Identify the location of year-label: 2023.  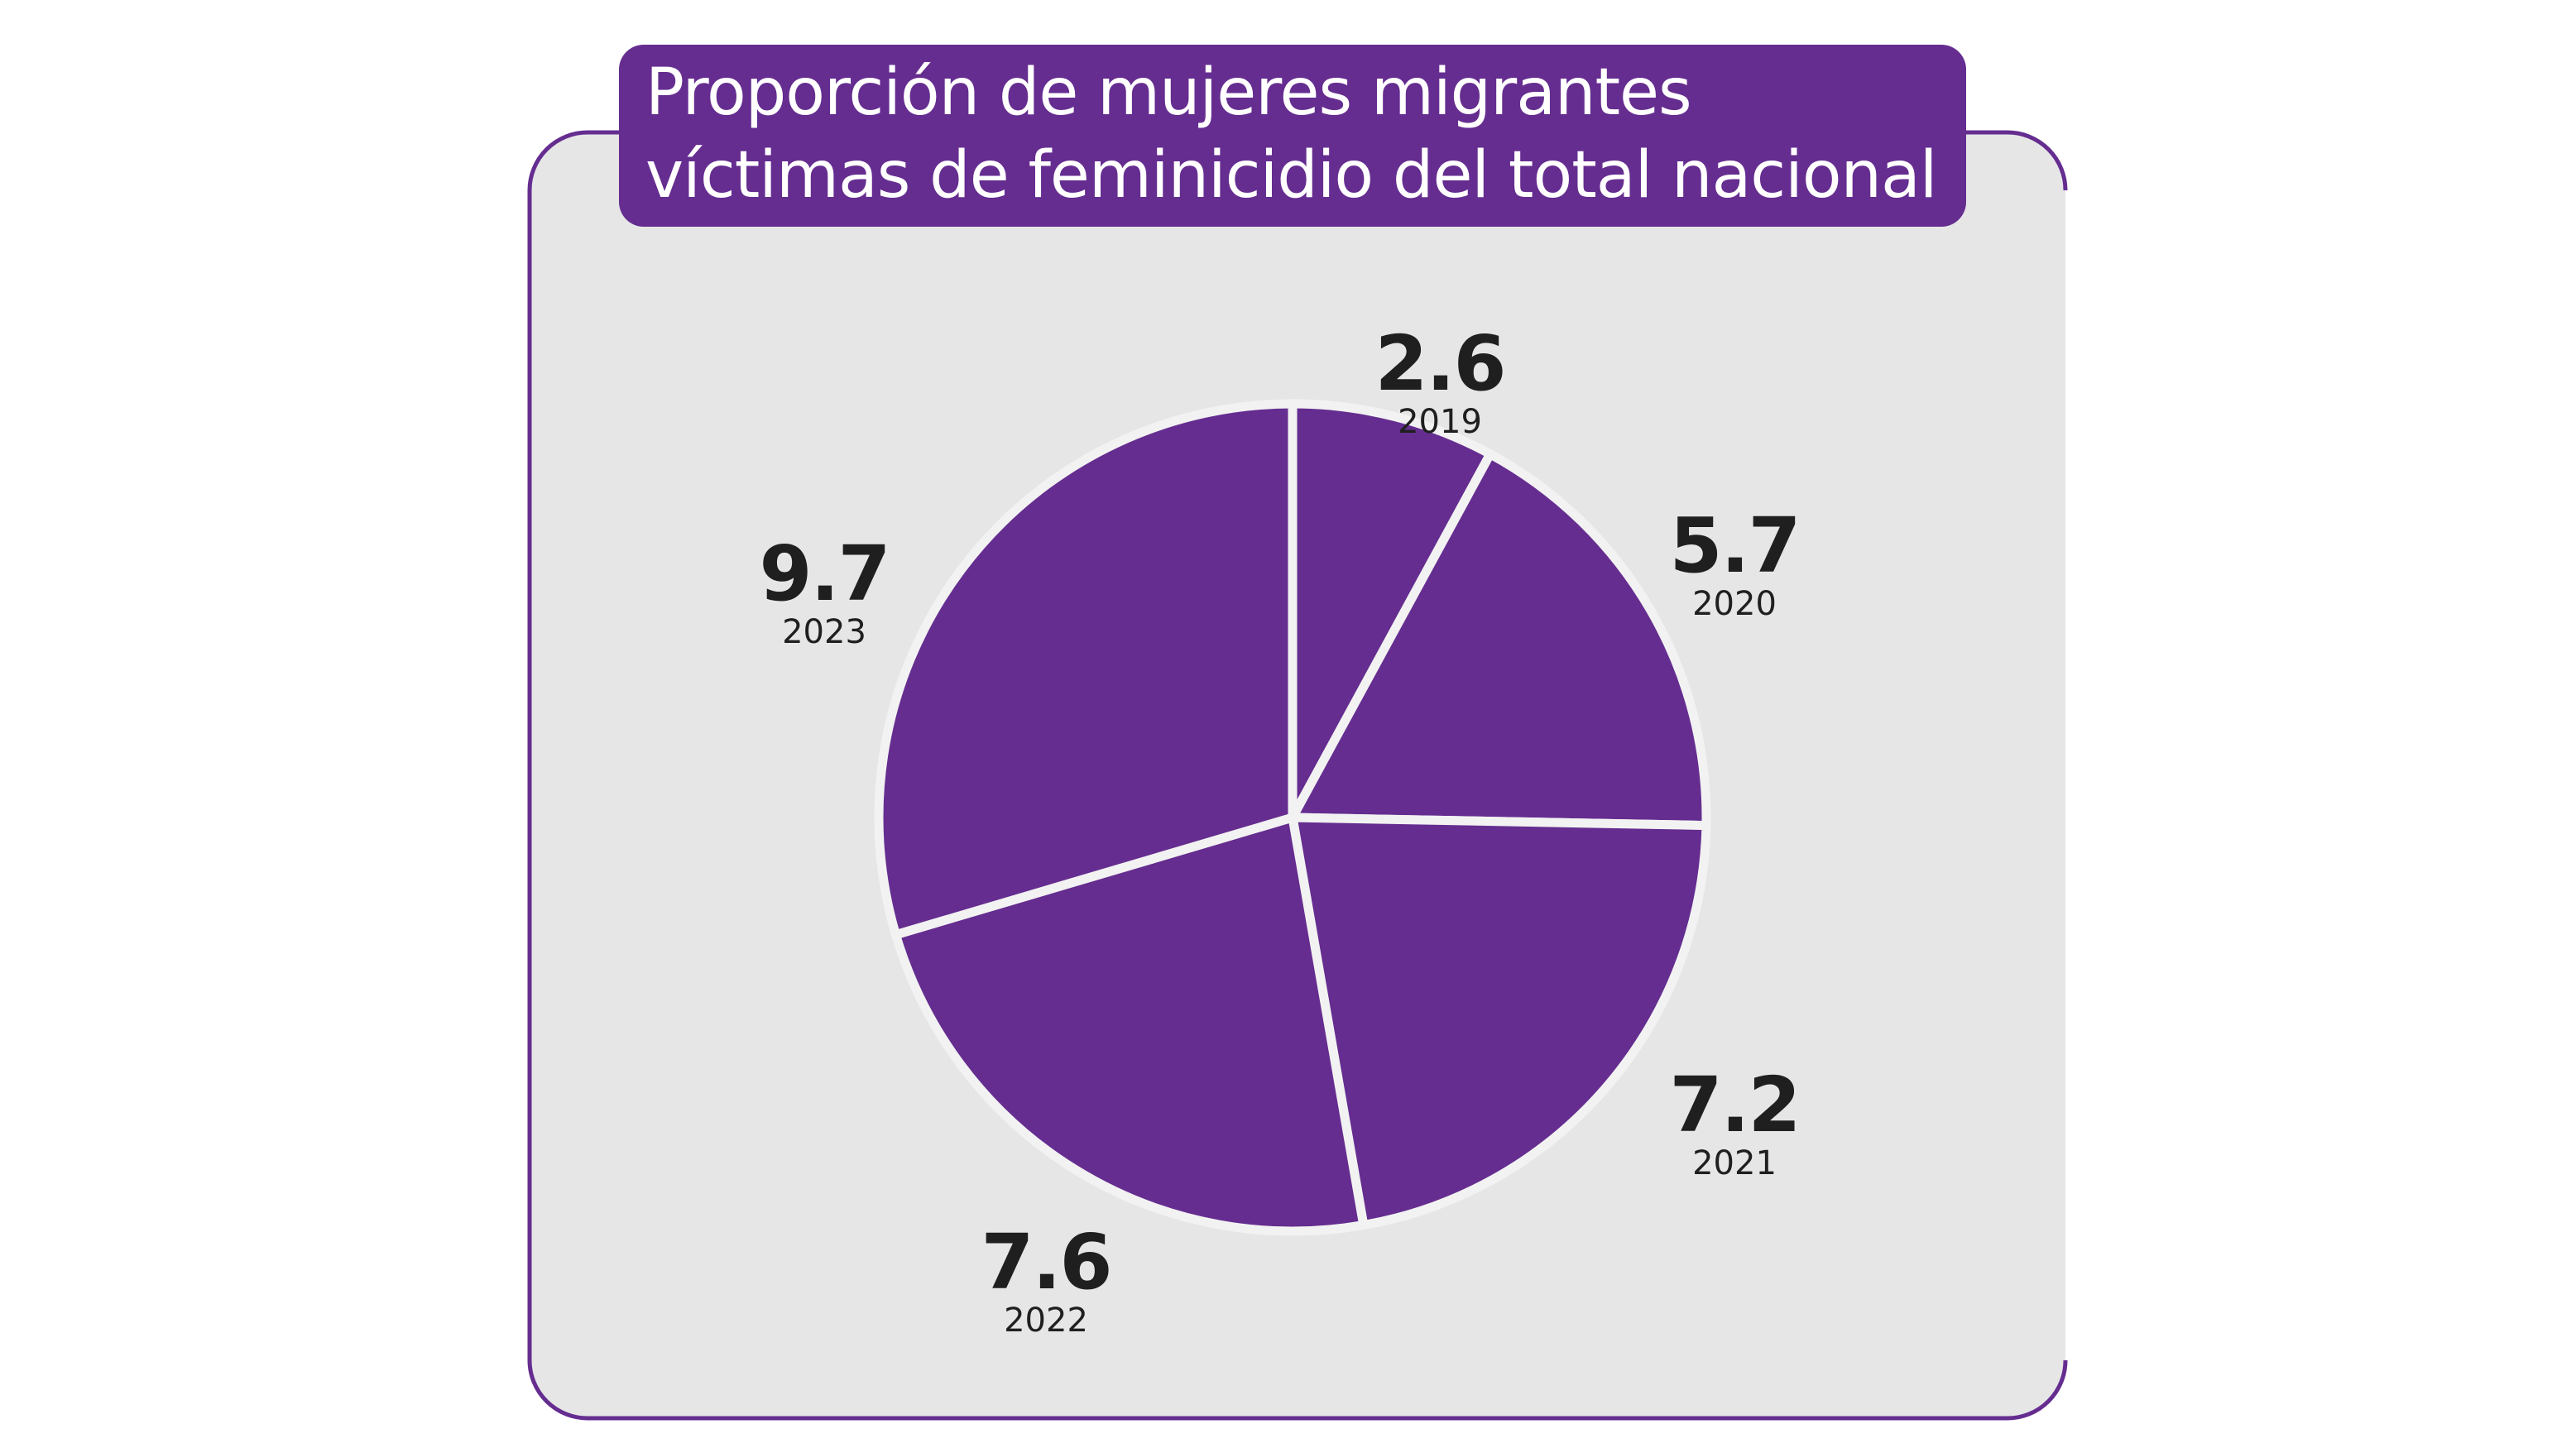
(824, 632).